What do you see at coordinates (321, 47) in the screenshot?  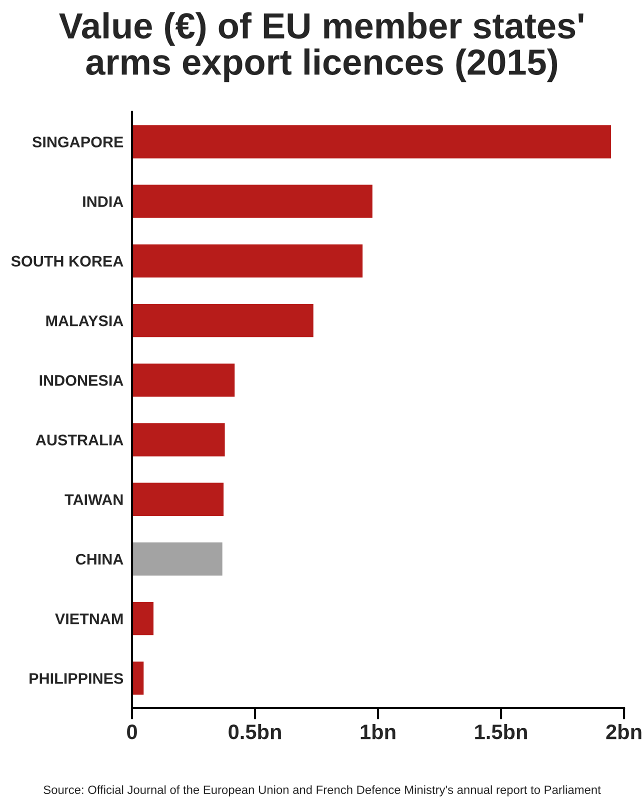 I see `chart-title: Value (€) of EU member states' arms export licences (2015)` at bounding box center [321, 47].